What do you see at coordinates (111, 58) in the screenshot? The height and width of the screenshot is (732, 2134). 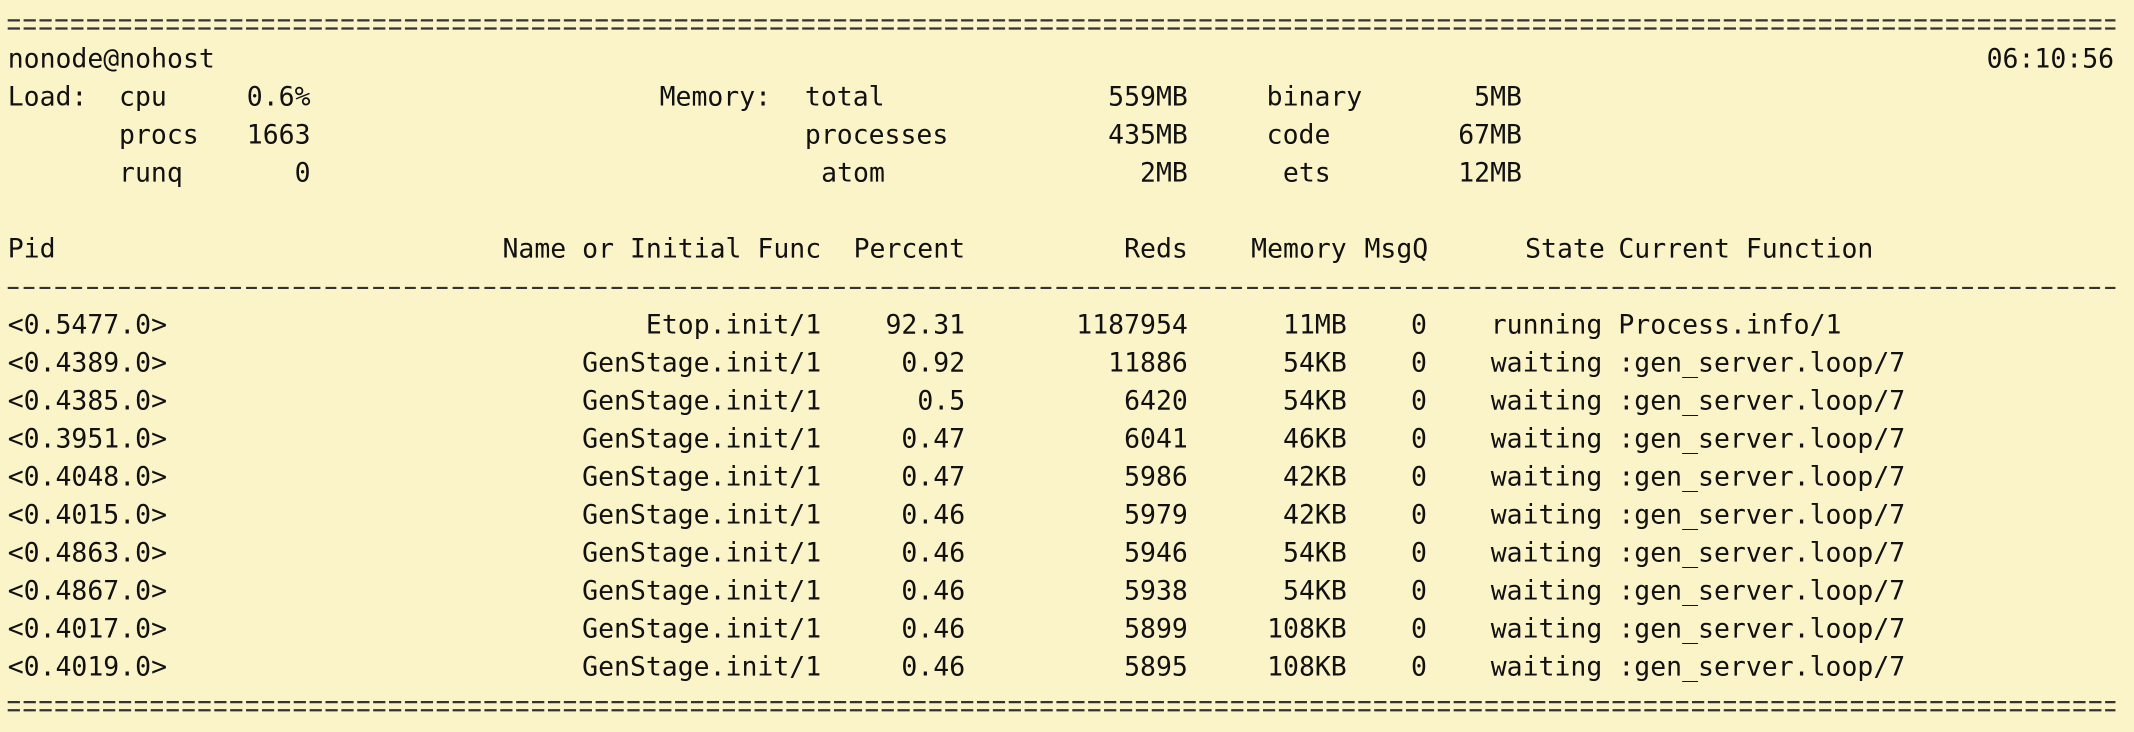 I see `node-name: nonode@nohost` at bounding box center [111, 58].